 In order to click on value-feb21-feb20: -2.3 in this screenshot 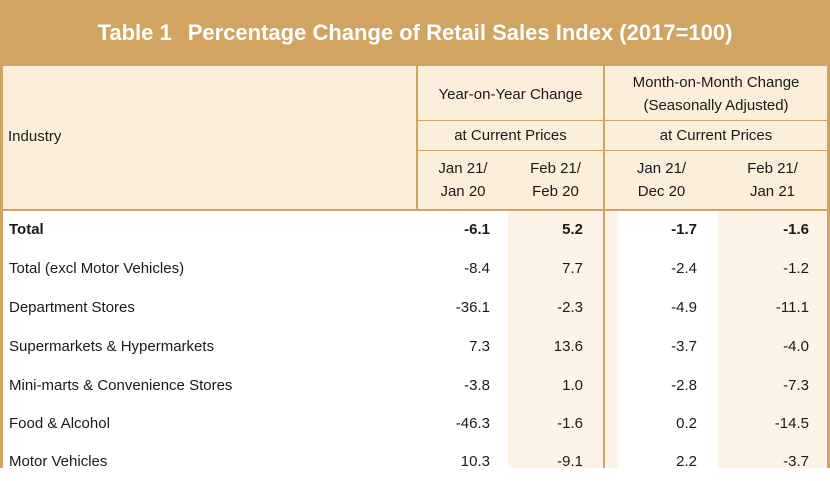, I will do `click(570, 307)`.